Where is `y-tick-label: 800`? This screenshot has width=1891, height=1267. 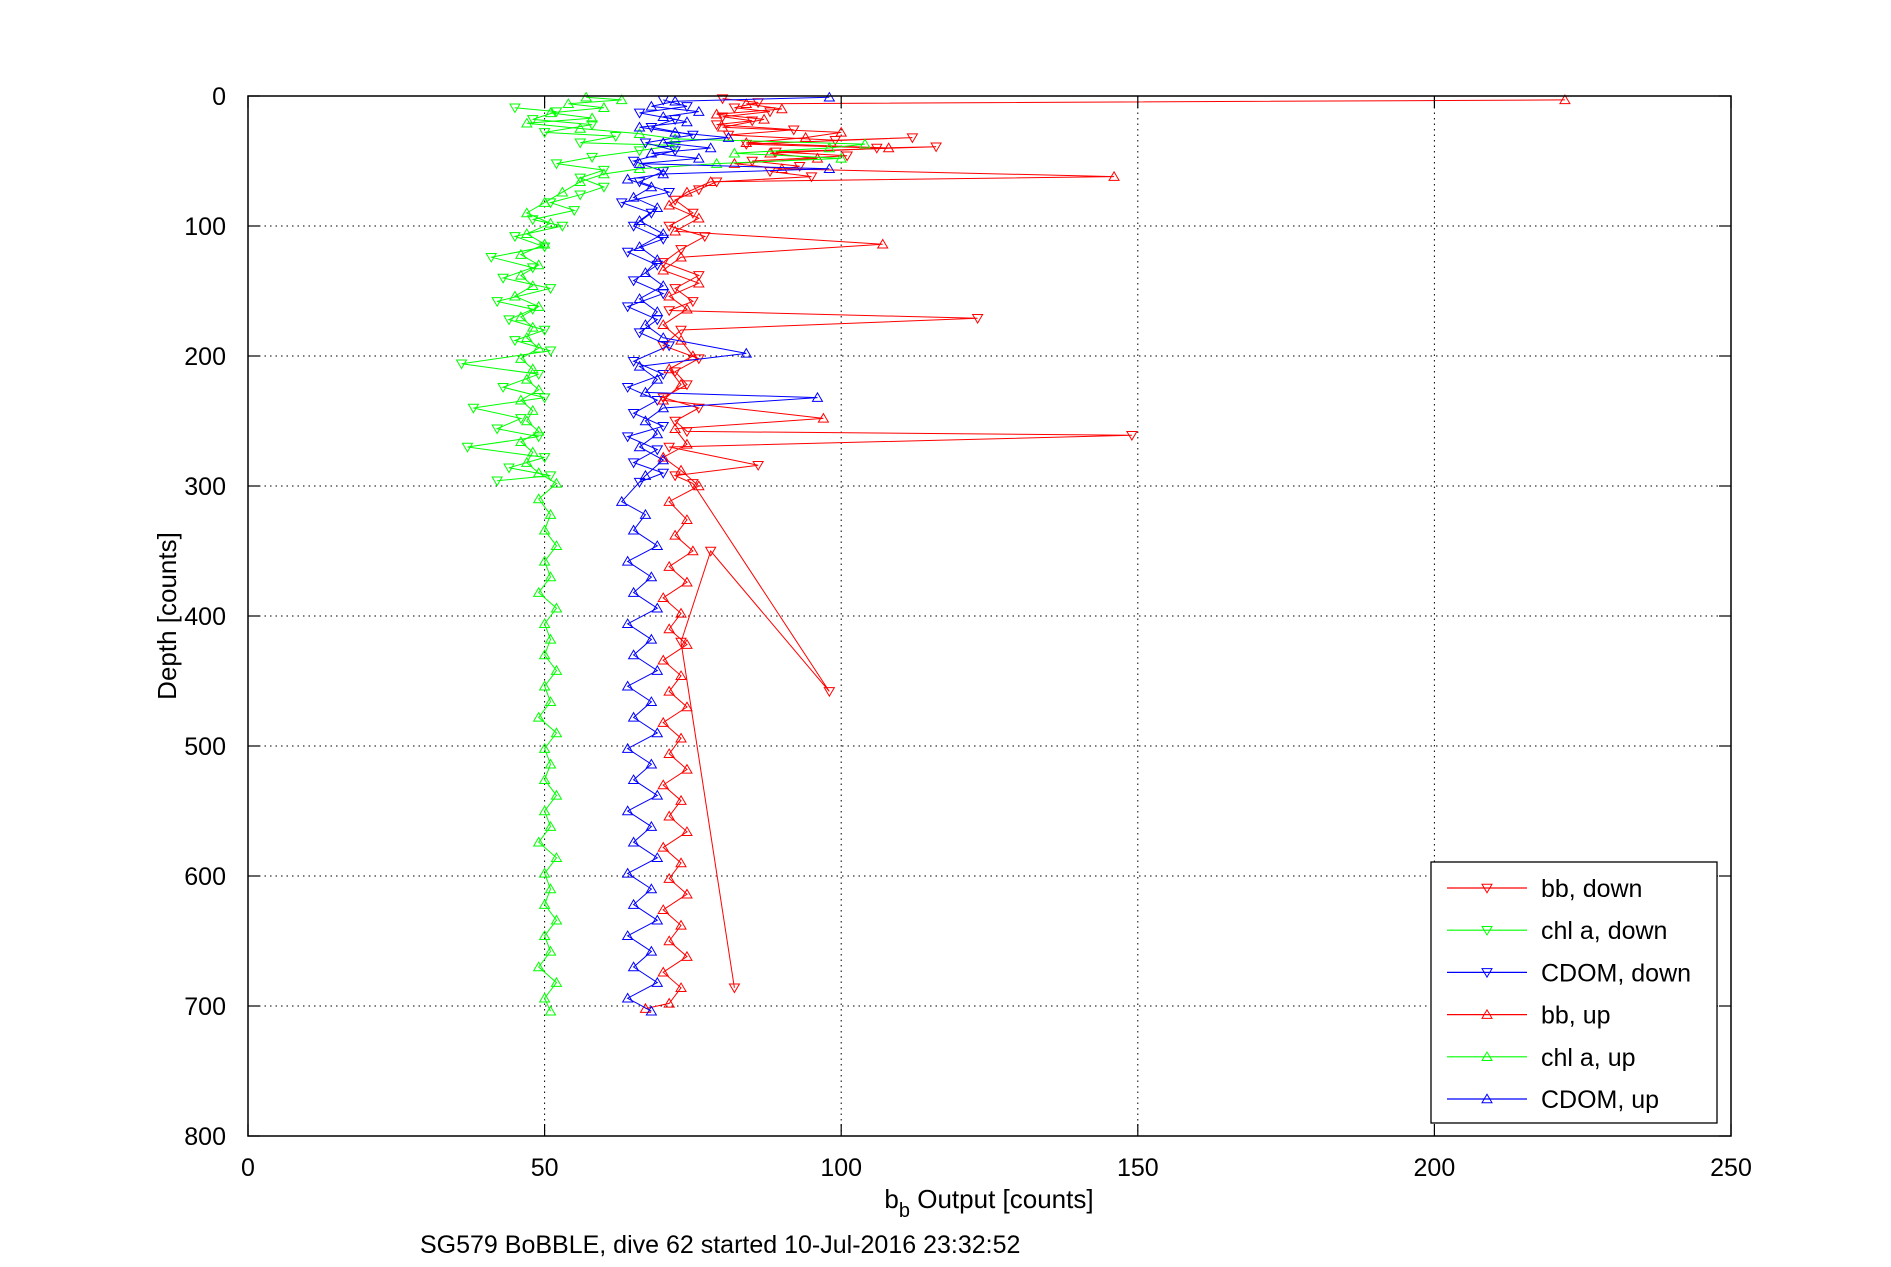 y-tick-label: 800 is located at coordinates (205, 1137).